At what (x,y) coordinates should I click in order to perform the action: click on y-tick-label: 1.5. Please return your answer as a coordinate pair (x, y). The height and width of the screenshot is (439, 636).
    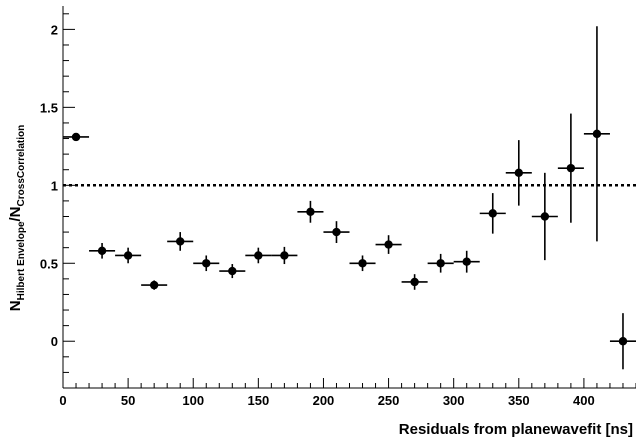
    Looking at the image, I should click on (49, 107).